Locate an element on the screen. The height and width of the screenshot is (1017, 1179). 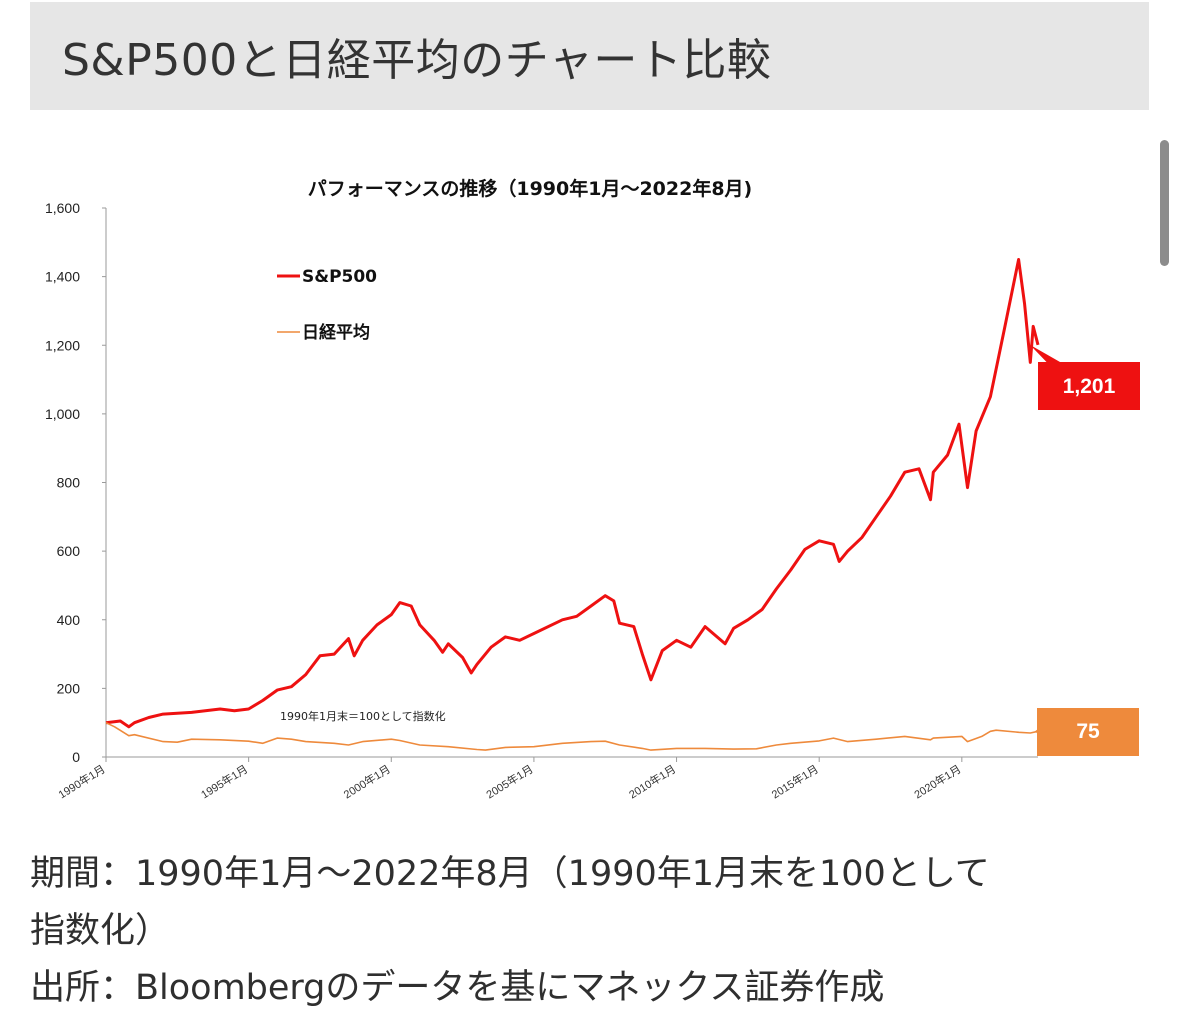
nikkei-callout-box is located at coordinates (1088, 732).